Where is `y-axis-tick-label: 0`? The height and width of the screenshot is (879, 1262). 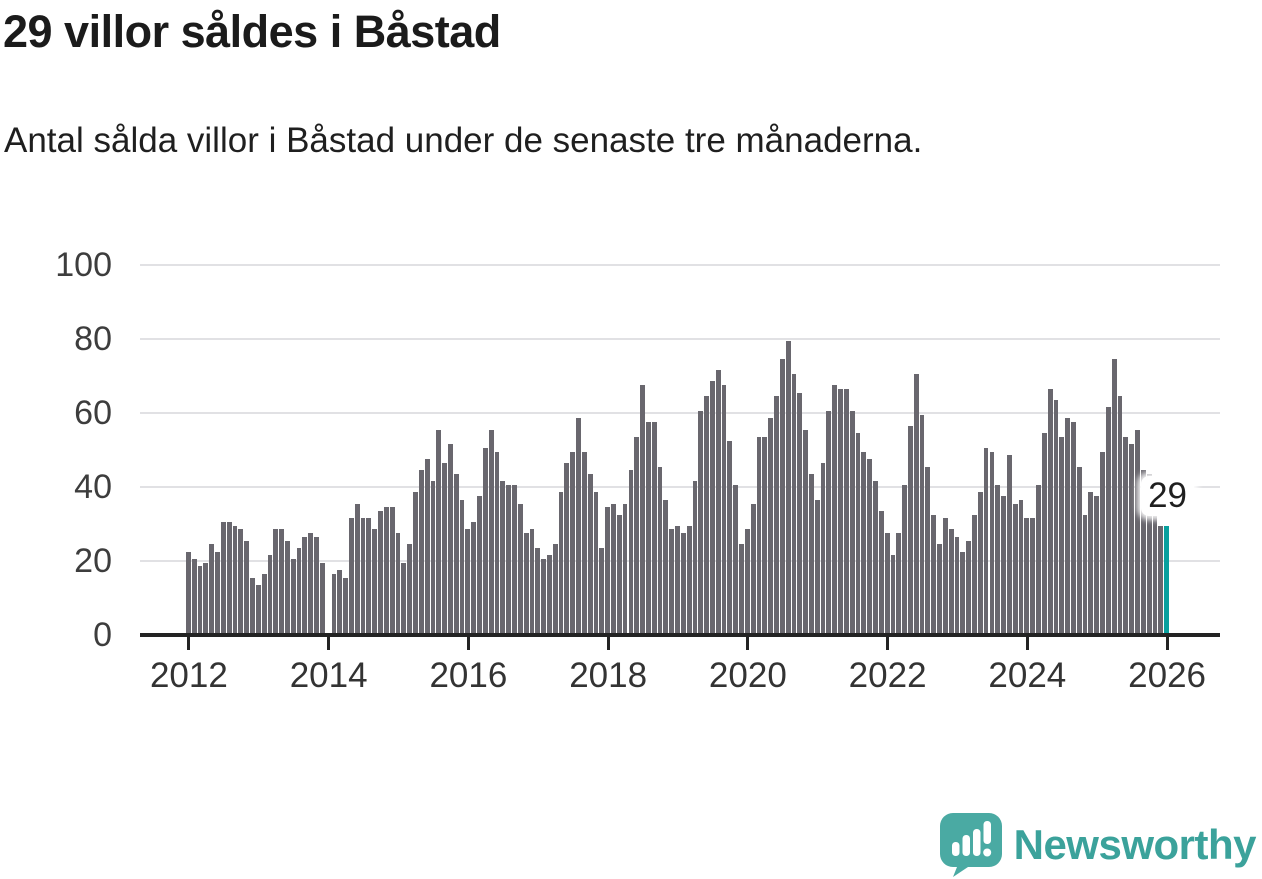 y-axis-tick-label: 0 is located at coordinates (102, 635).